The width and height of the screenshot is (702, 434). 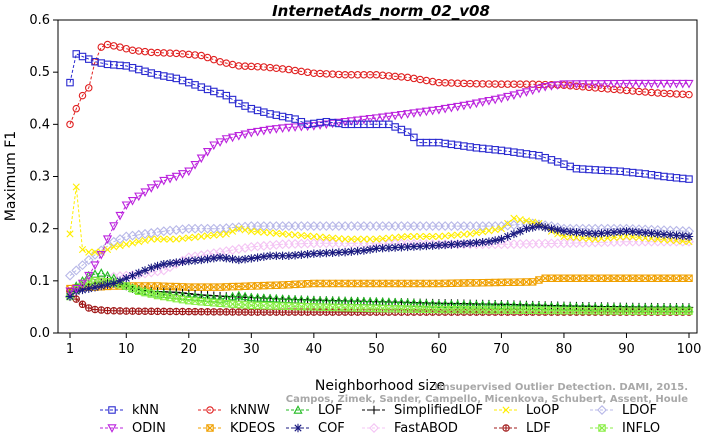 I want to click on legend-marker-cof, so click(x=298, y=428).